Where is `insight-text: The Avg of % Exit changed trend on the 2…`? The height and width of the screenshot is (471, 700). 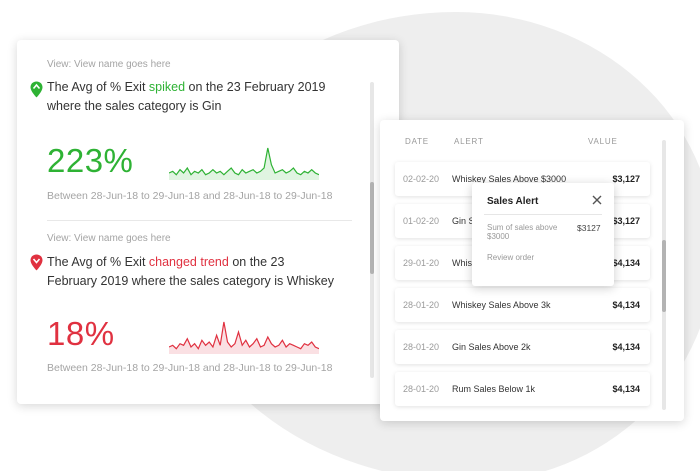
insight-text: The Avg of % Exit changed trend on the 2… is located at coordinates (190, 271).